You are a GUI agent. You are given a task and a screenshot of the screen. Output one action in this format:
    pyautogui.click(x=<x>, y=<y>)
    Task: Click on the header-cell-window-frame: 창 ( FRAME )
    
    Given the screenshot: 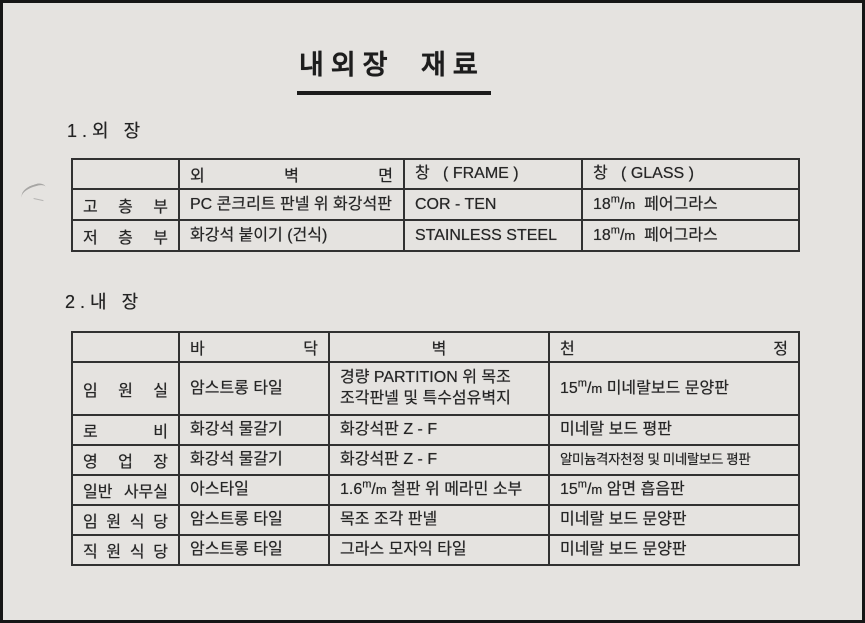 What is the action you would take?
    pyautogui.click(x=493, y=174)
    